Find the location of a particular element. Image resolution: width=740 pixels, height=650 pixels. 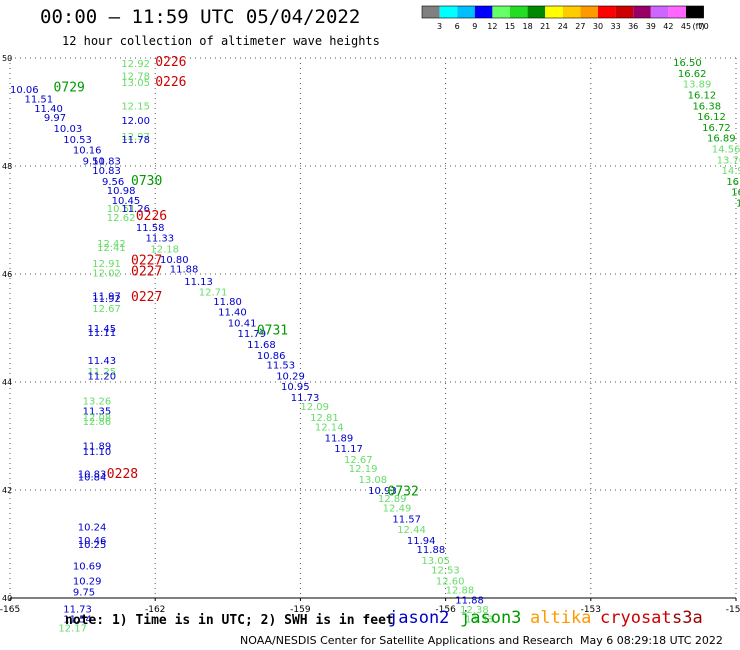

swh-label: 12.17 is located at coordinates (72, 628).